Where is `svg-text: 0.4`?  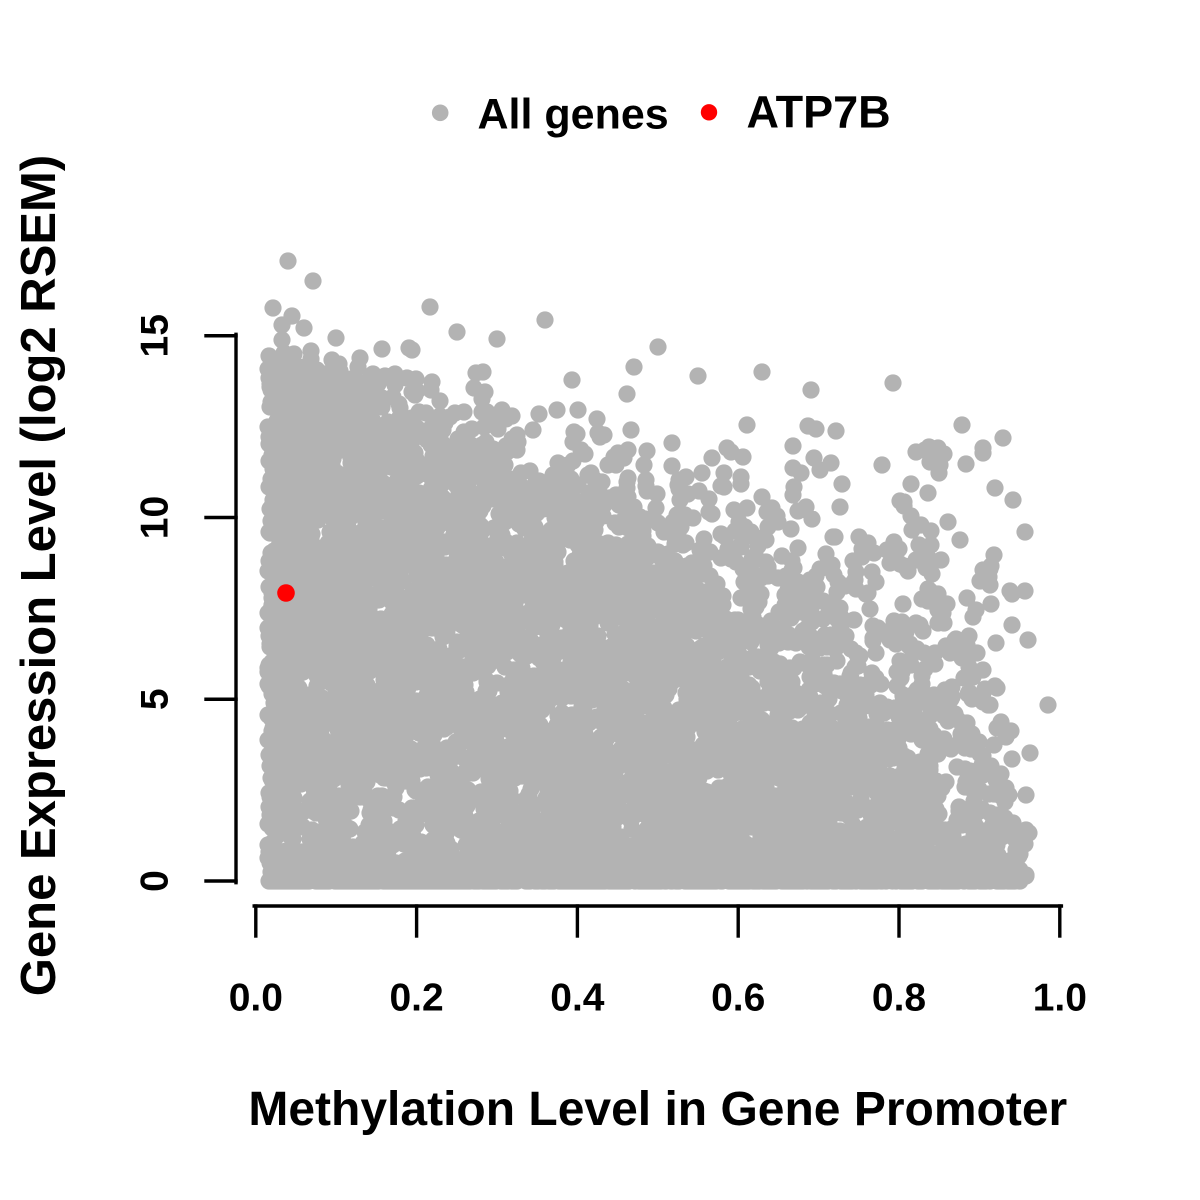
svg-text: 0.4 is located at coordinates (577, 998).